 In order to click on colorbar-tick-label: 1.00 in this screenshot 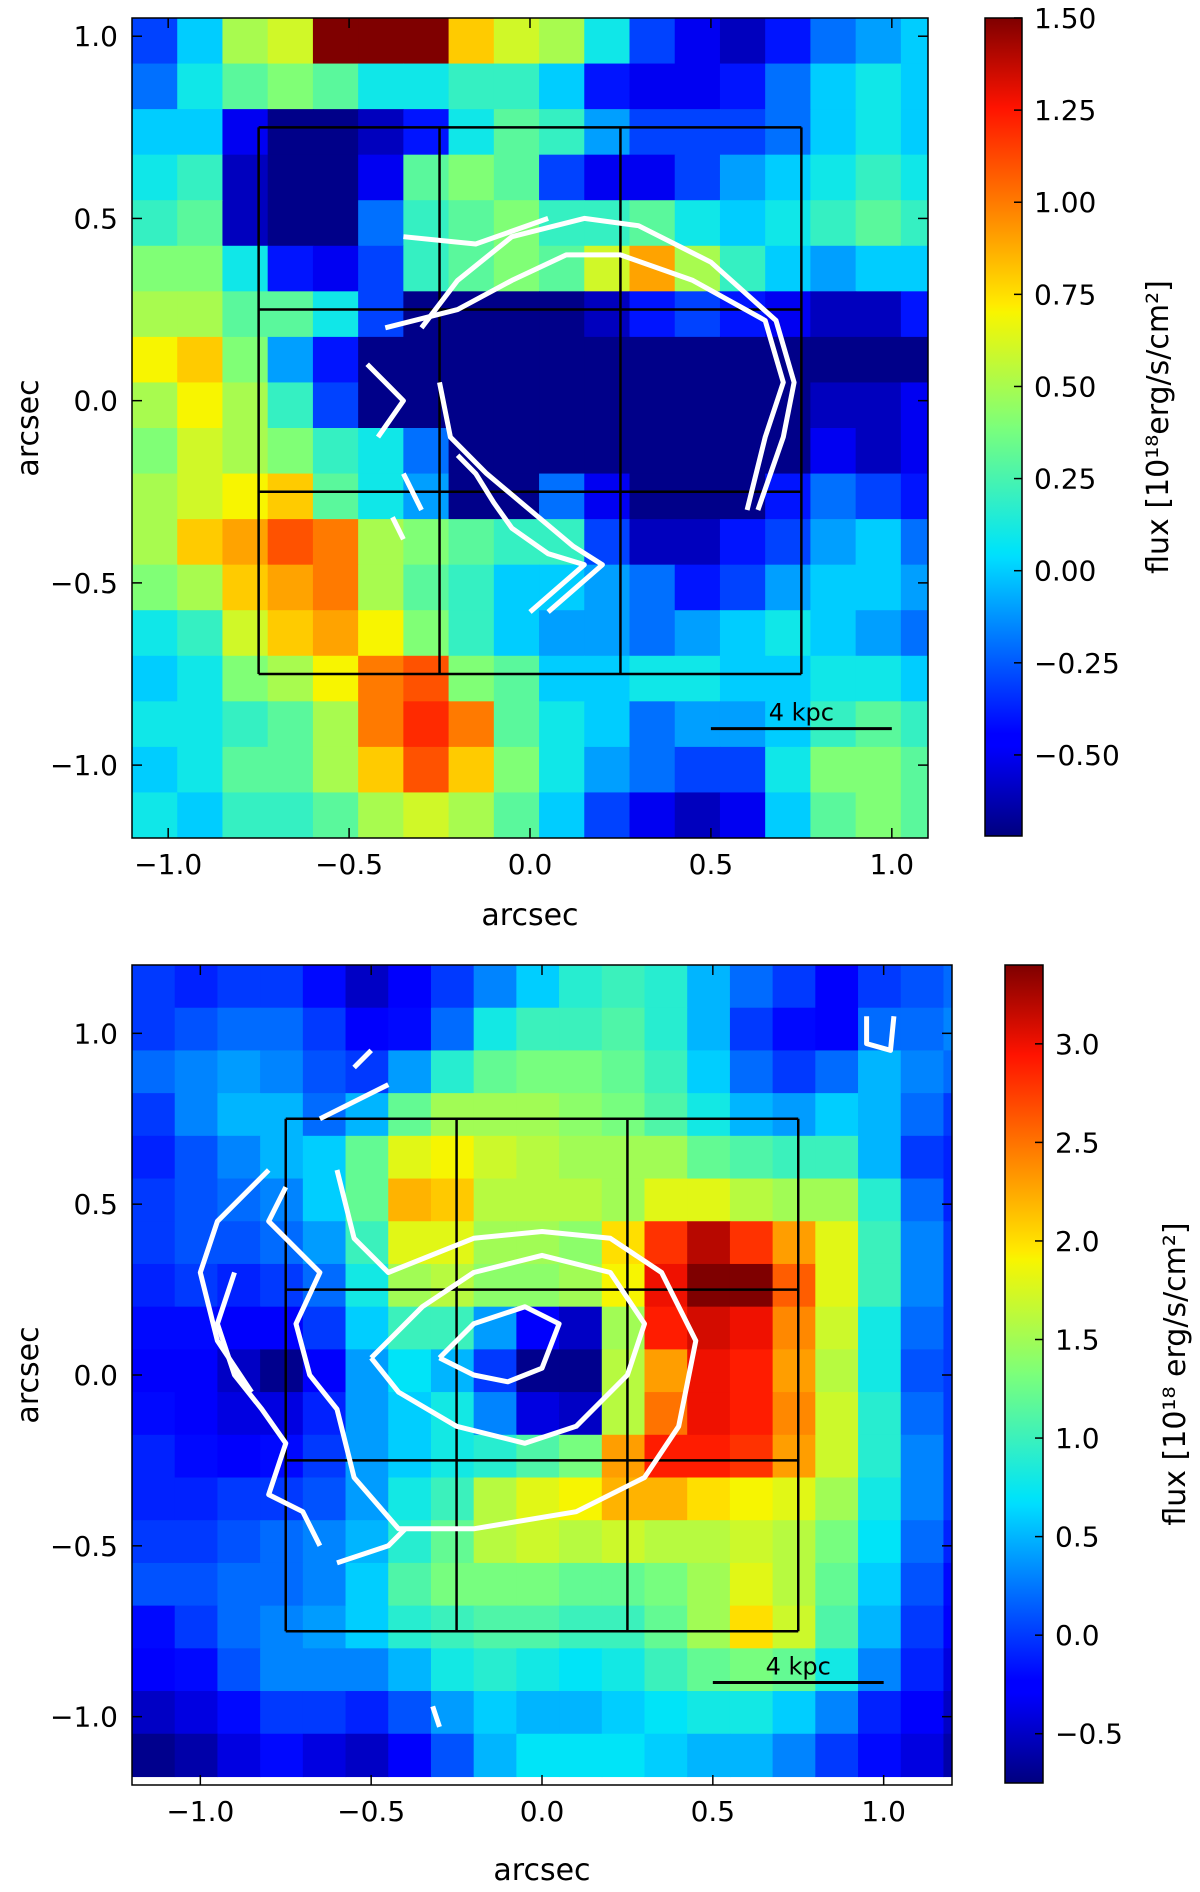, I will do `click(1065, 202)`.